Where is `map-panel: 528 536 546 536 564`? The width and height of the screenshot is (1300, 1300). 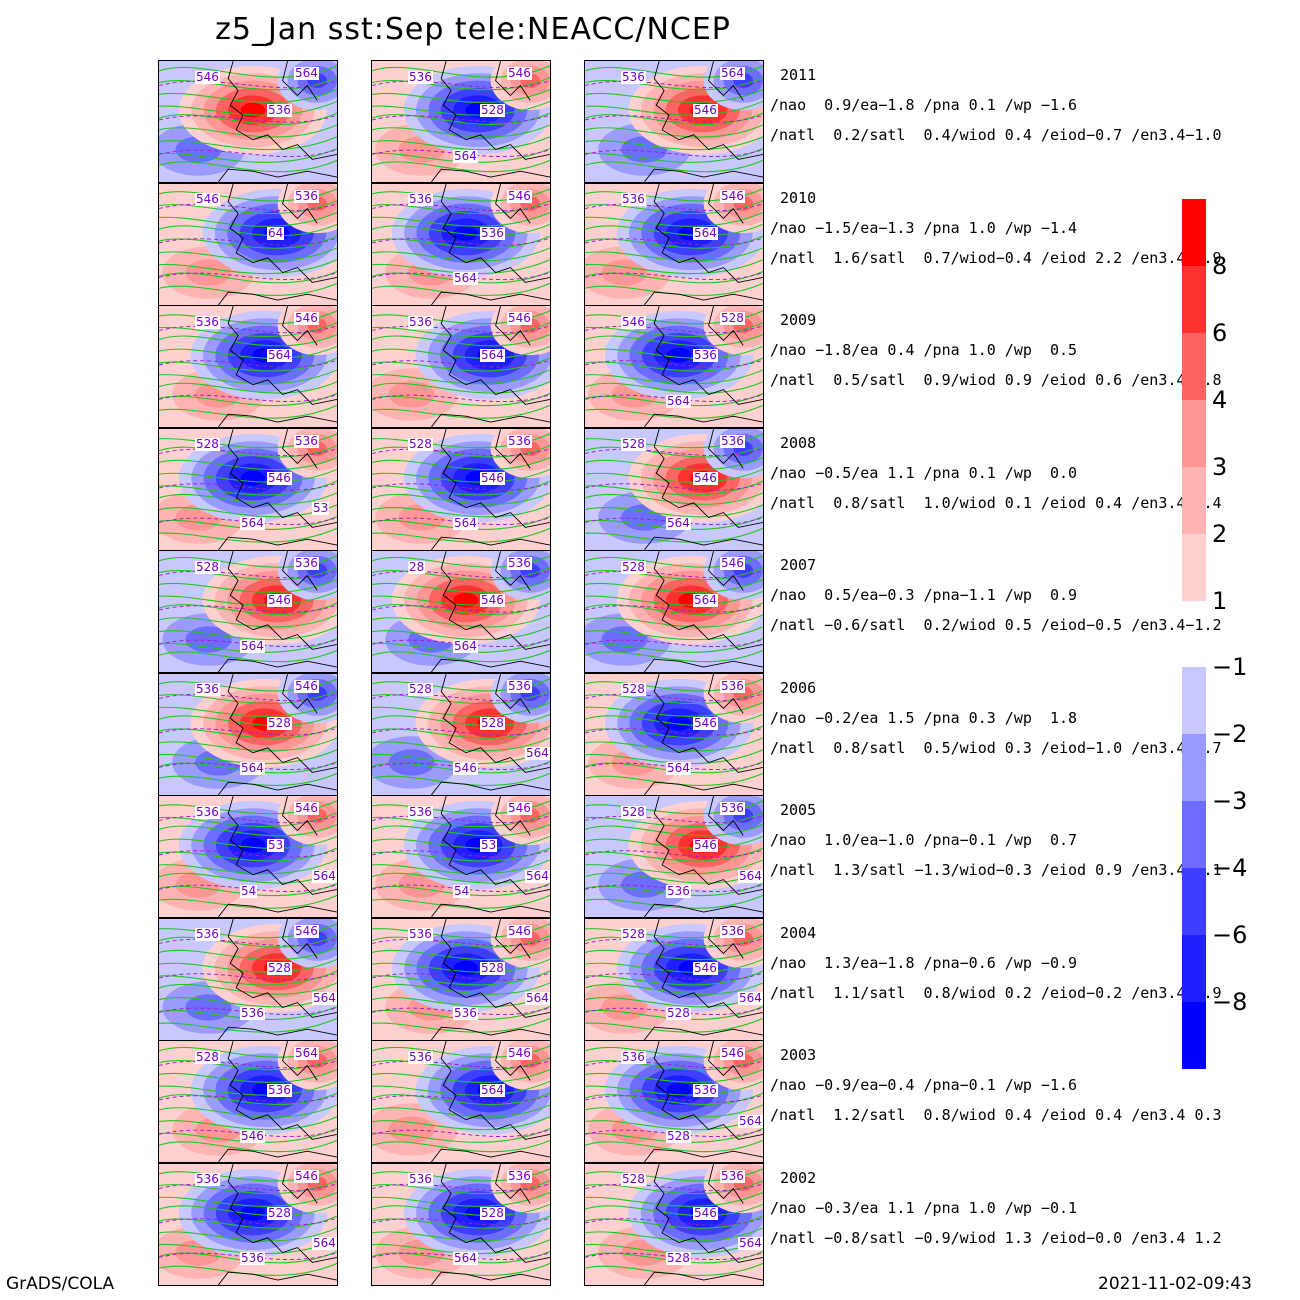 map-panel: 528 536 546 536 564 is located at coordinates (674, 856).